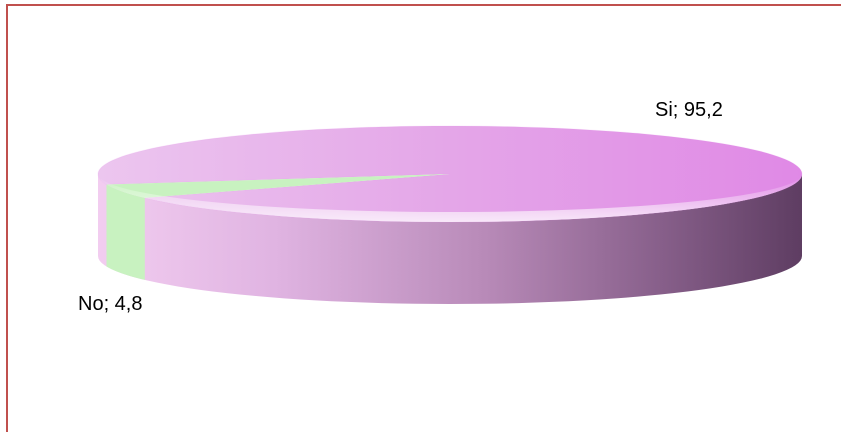  What do you see at coordinates (689, 110) in the screenshot?
I see `slice-label-si: Si; 95,2` at bounding box center [689, 110].